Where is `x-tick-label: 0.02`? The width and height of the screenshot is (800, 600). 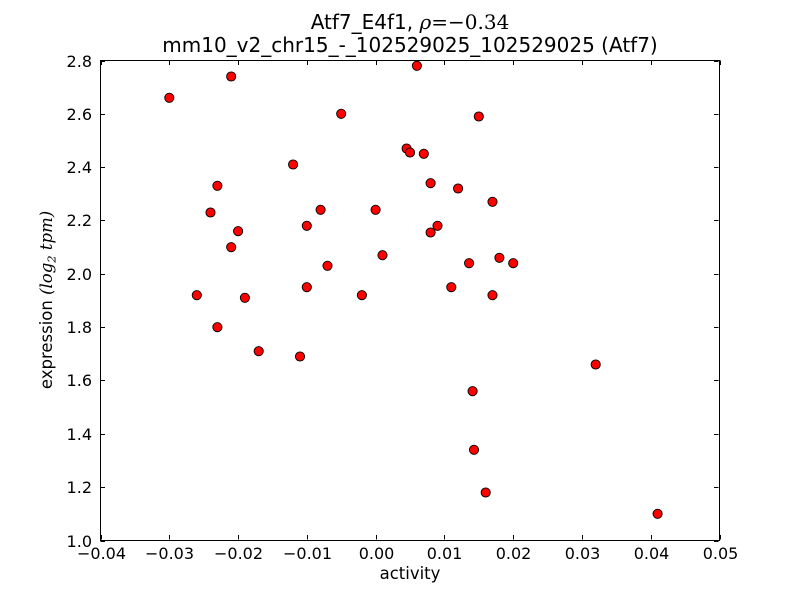
x-tick-label: 0.02 is located at coordinates (514, 553).